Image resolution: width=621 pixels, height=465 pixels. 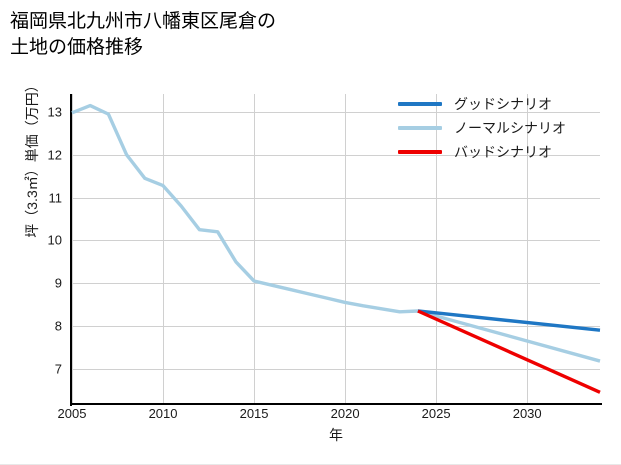 I want to click on x-axis-spine, so click(x=336, y=404).